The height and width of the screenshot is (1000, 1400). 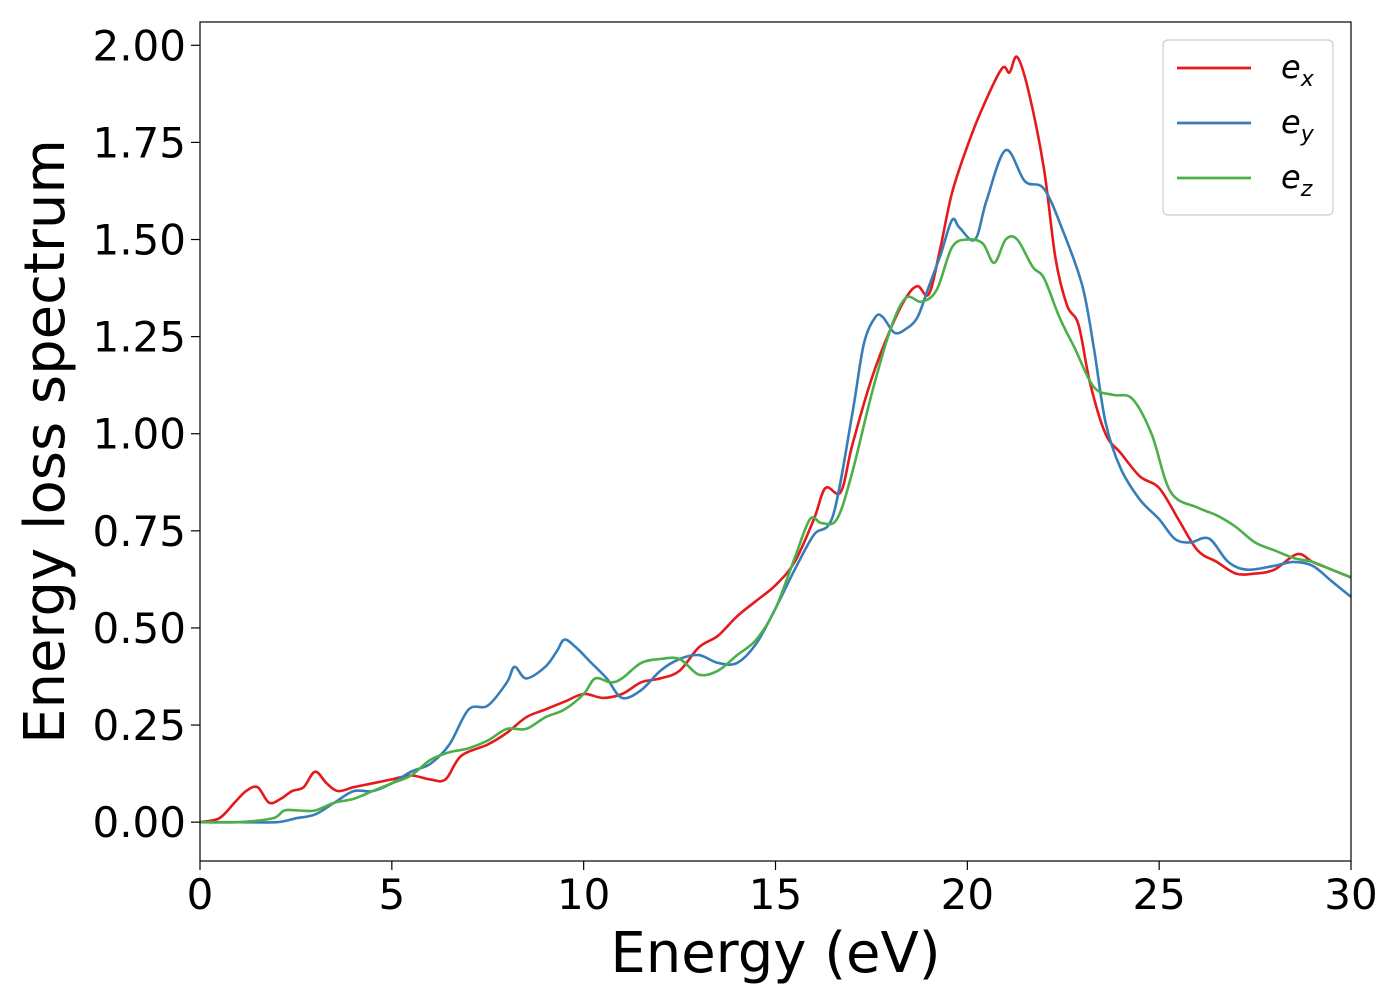 What do you see at coordinates (775, 953) in the screenshot?
I see `x-axis-title: Energy (eV)` at bounding box center [775, 953].